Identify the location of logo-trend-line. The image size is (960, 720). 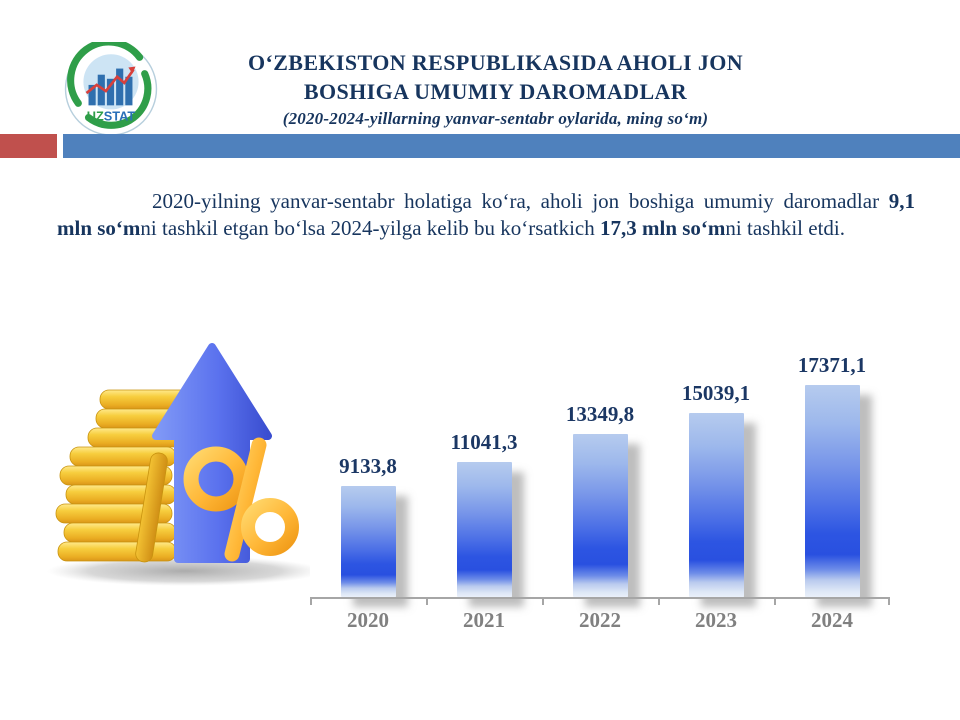
(110, 81).